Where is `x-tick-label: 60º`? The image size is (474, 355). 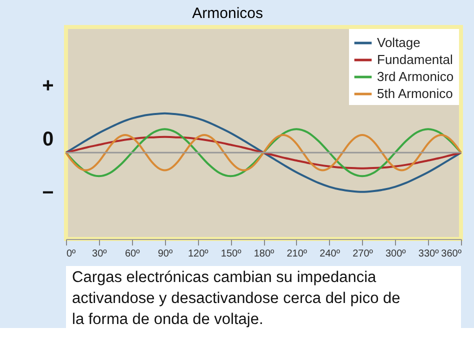
x-tick-label: 60º is located at coordinates (132, 254).